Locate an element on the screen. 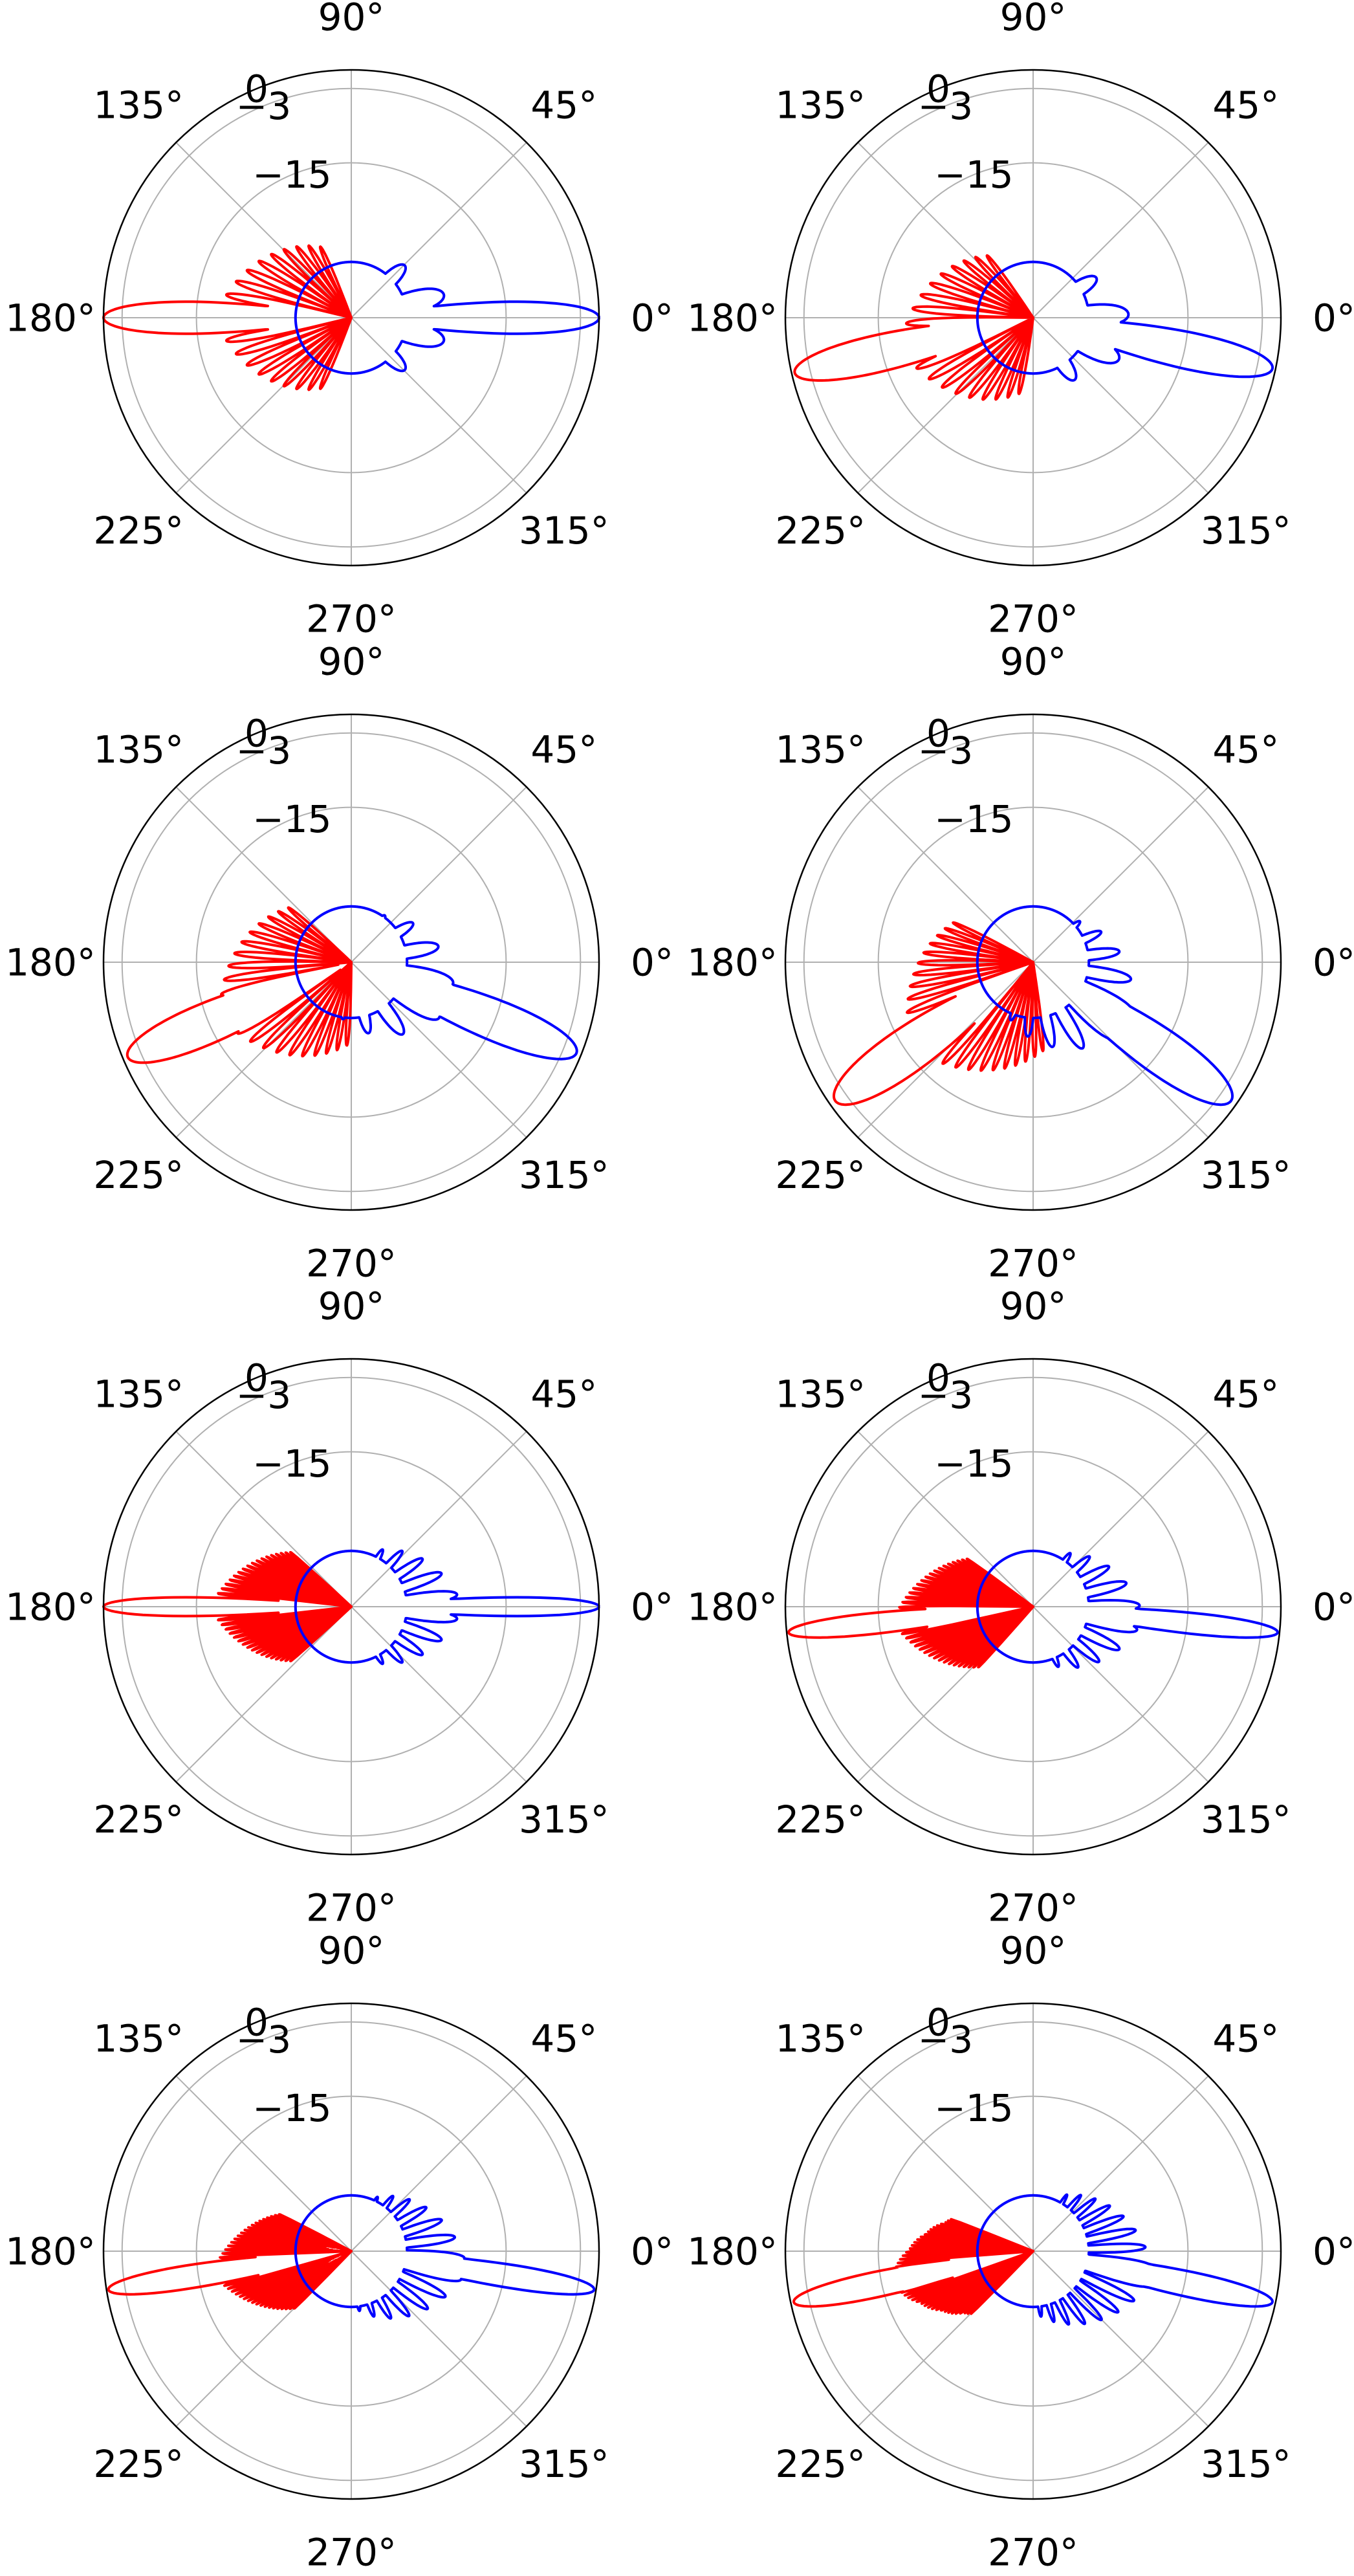  polar-panel-6: 0° 45° 90° 135° 180° 225° 270° 315° 0−3 −15 is located at coordinates (1020, 1607).